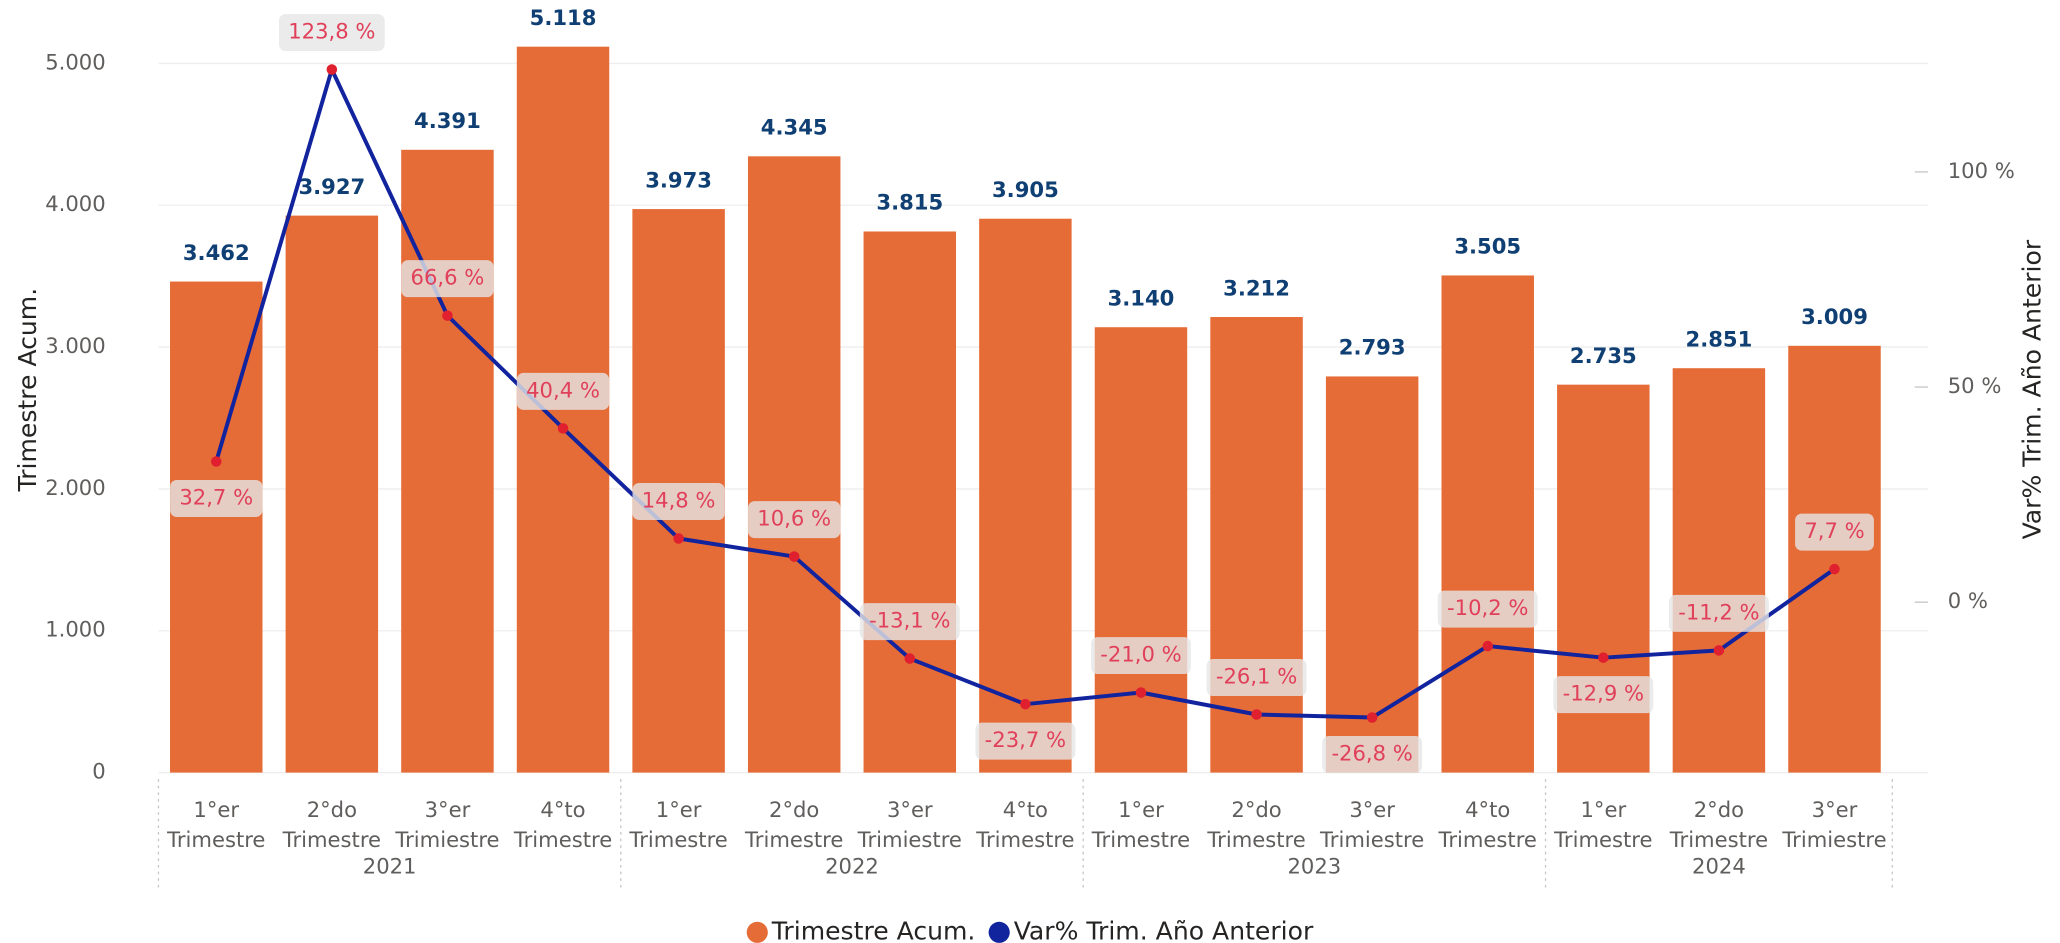 The height and width of the screenshot is (943, 2060). I want to click on bar-value-label: 4.391, so click(447, 120).